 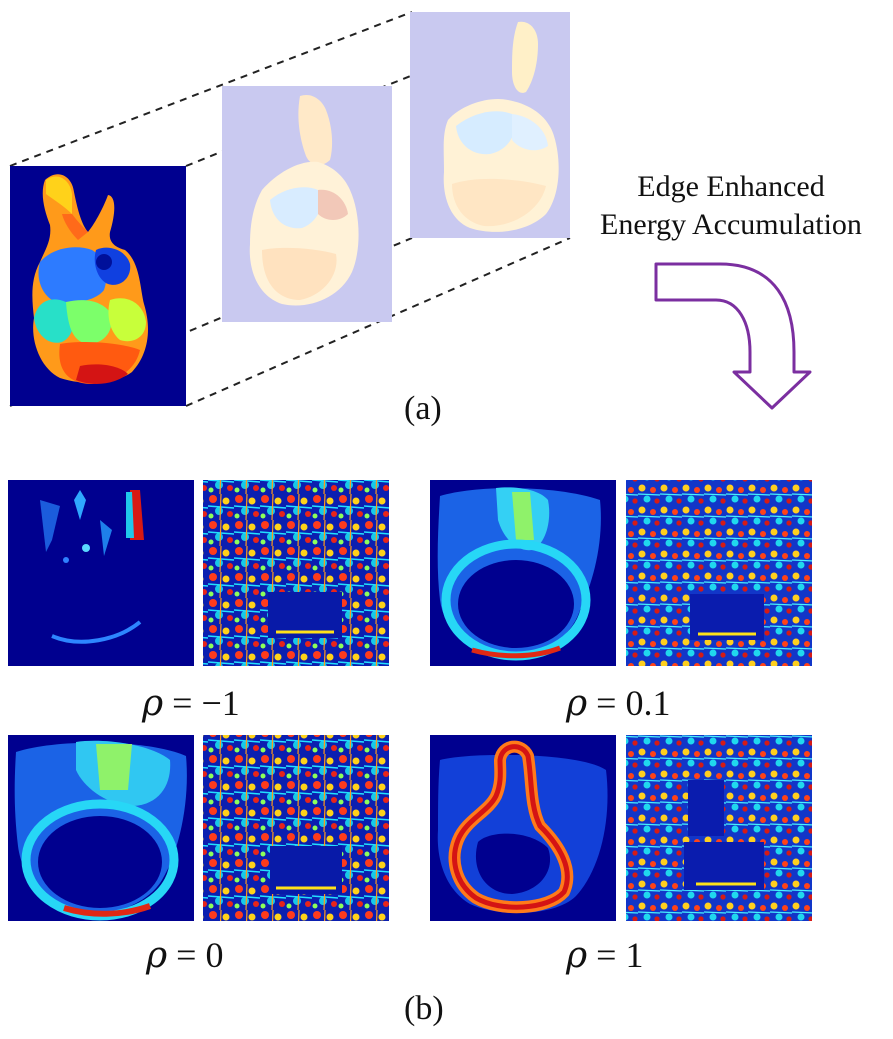 I want to click on rho-value: = 0, so click(x=200, y=955).